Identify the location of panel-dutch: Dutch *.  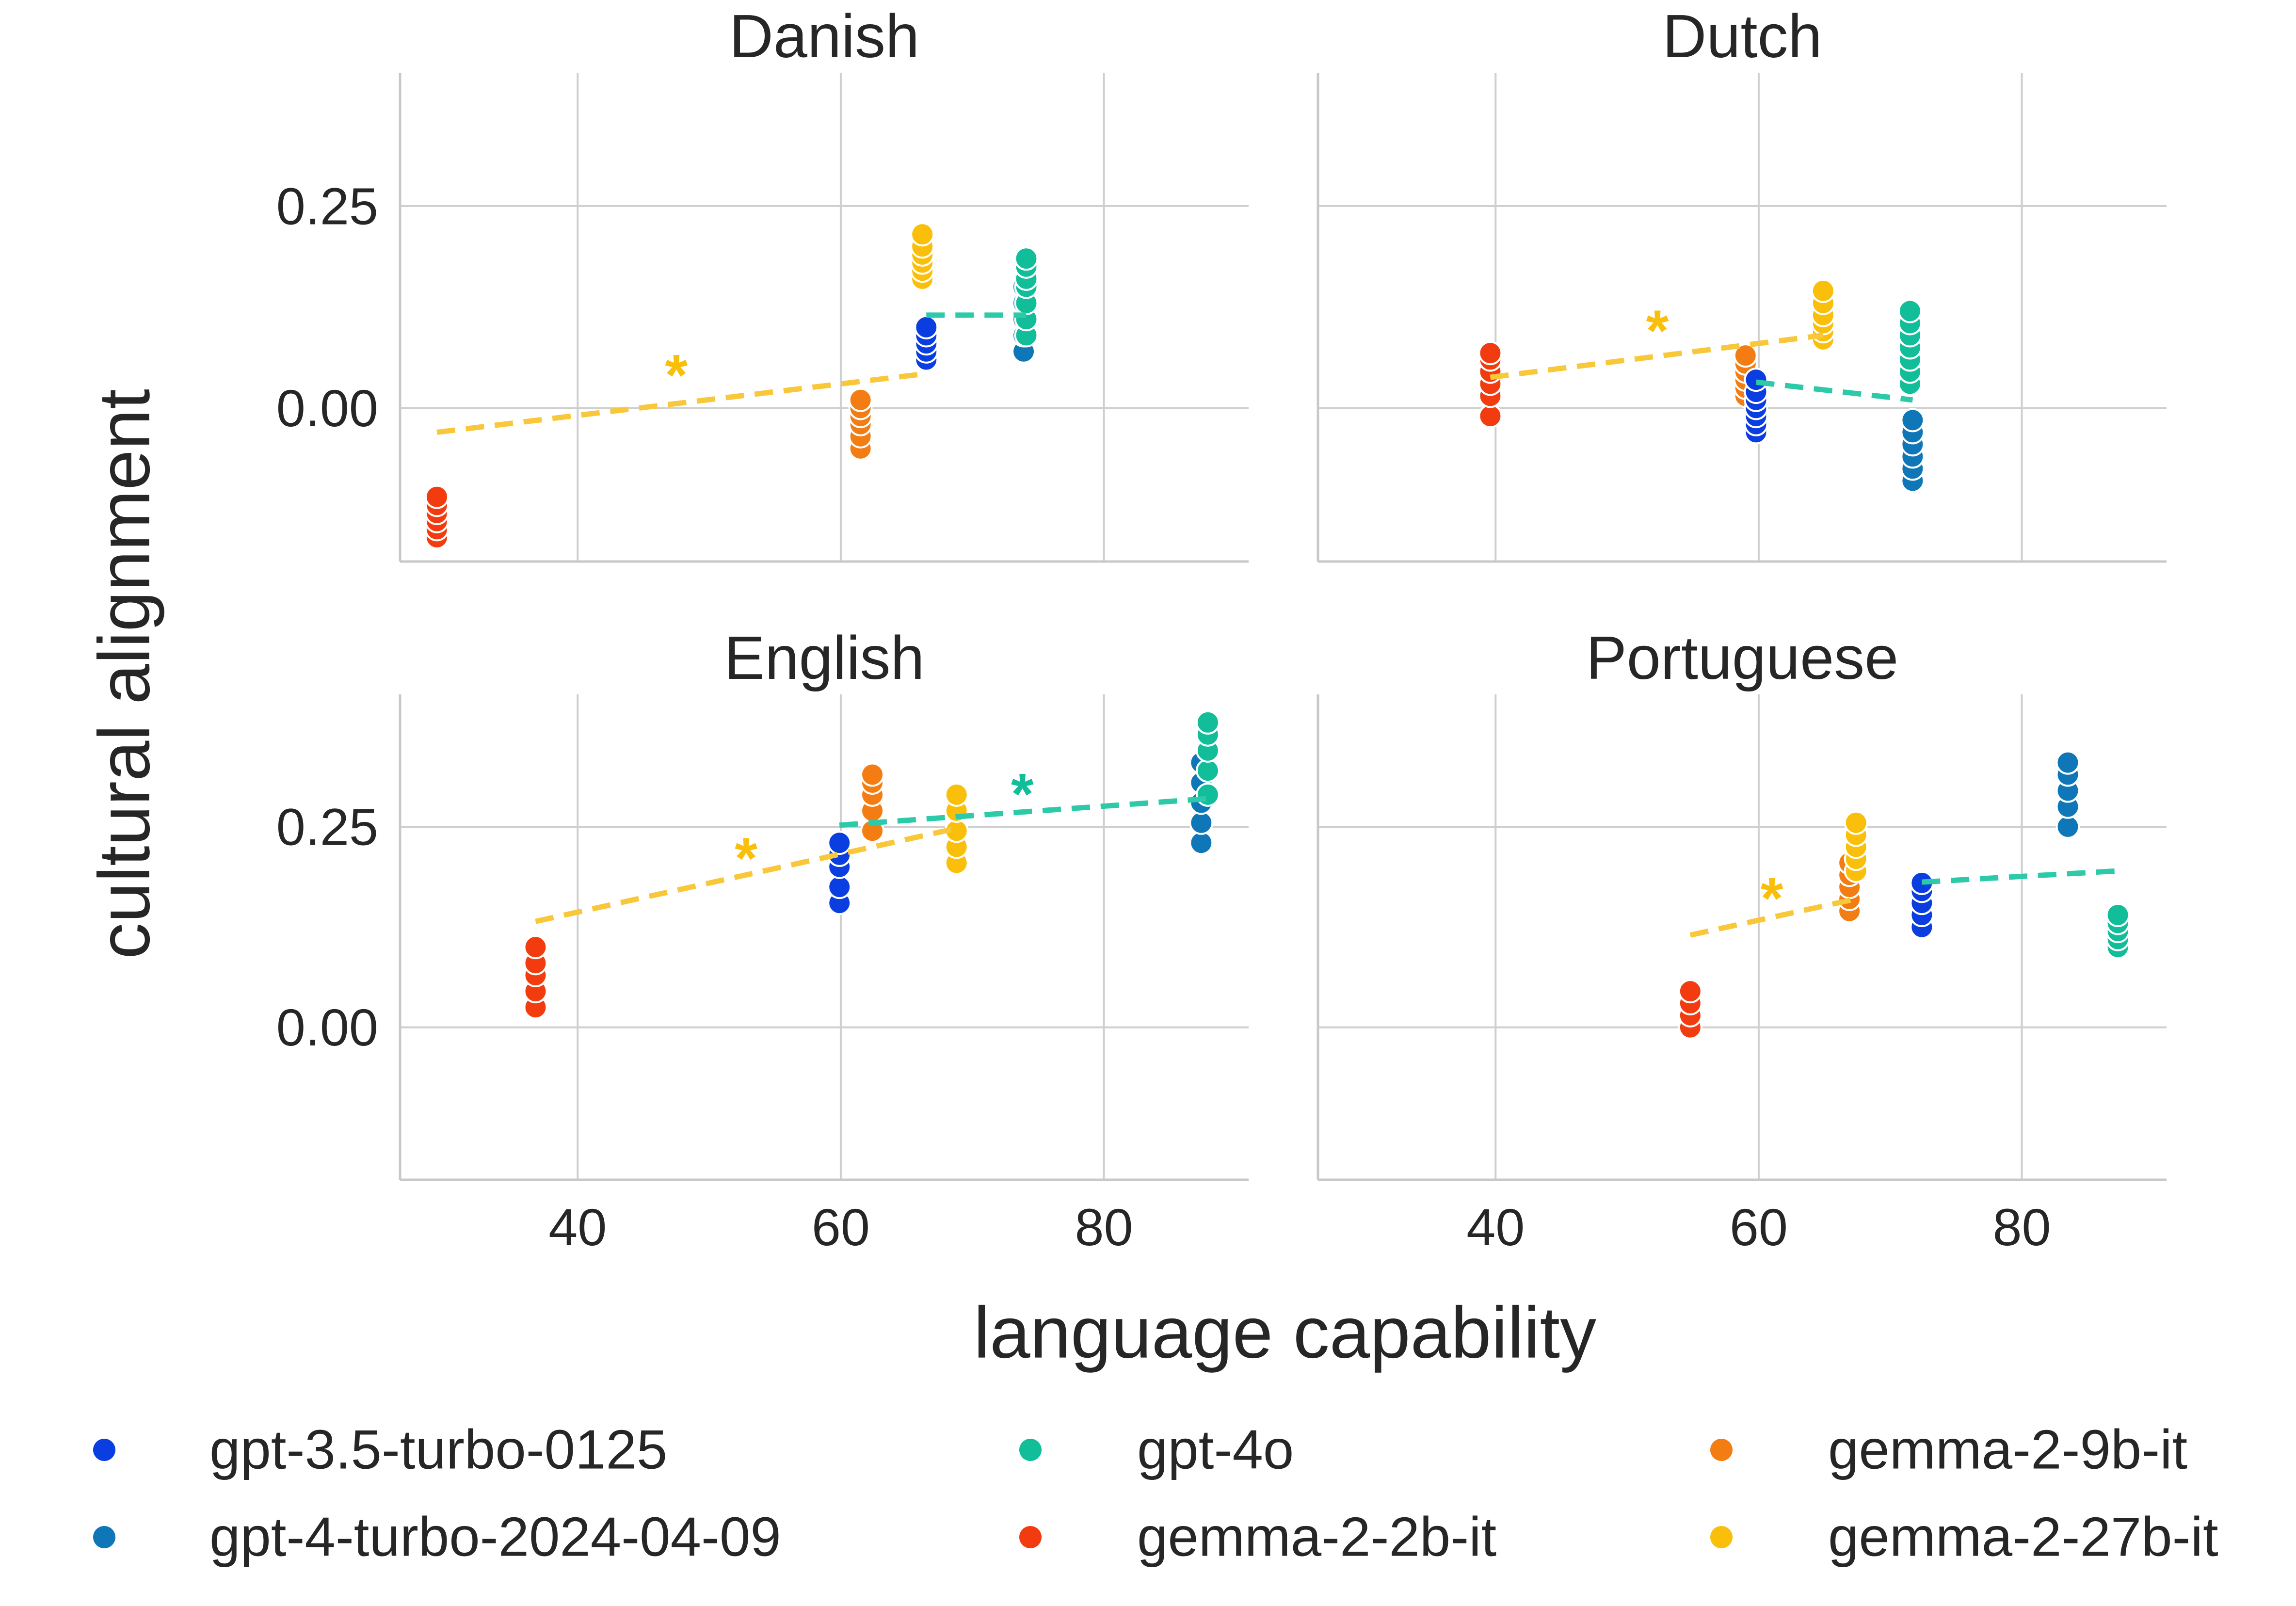
(1742, 282).